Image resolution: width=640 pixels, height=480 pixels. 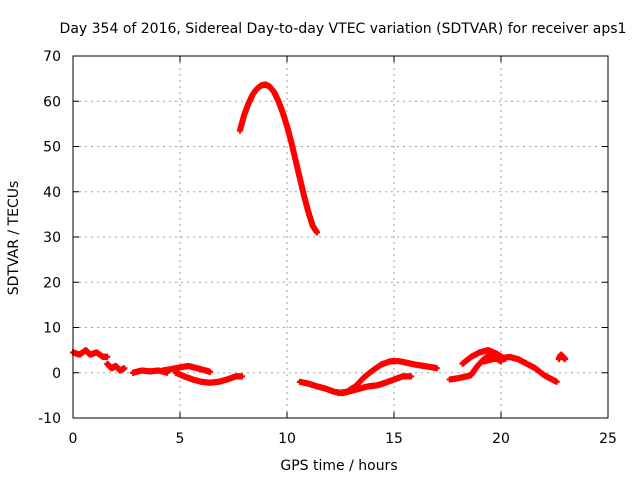 I want to click on x-tick-label: 25, so click(x=608, y=439).